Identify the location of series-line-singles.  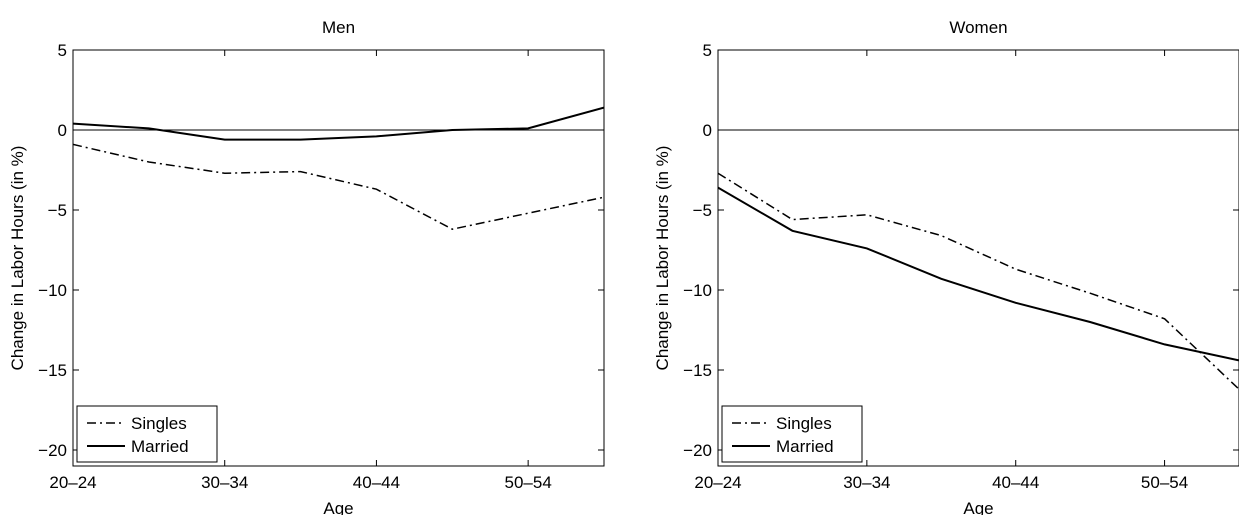
(338, 186).